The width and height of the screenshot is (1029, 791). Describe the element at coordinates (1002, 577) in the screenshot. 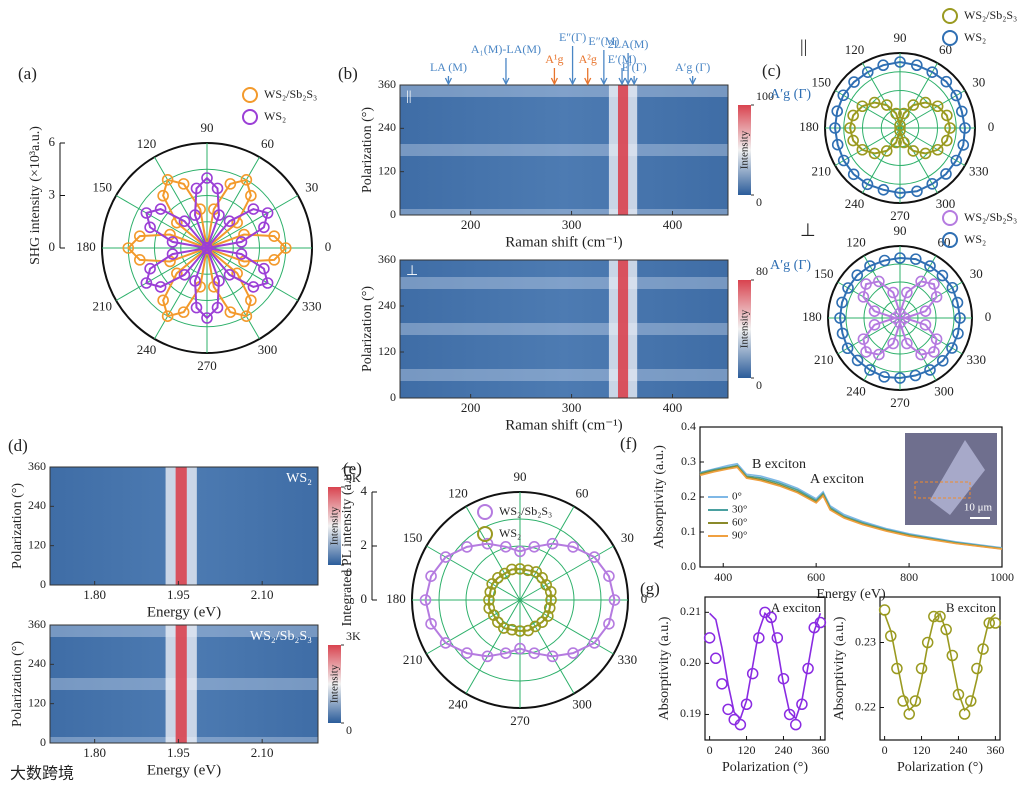

I see `x-tick-label: 1000` at that location.